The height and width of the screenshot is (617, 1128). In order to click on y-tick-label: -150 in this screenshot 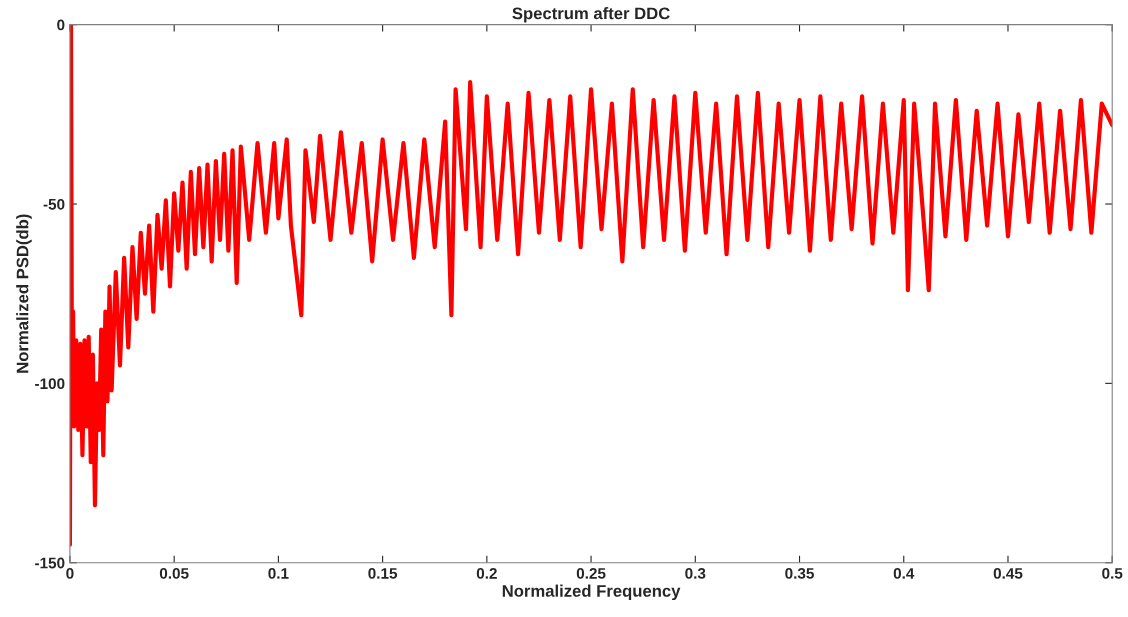, I will do `click(50, 563)`.